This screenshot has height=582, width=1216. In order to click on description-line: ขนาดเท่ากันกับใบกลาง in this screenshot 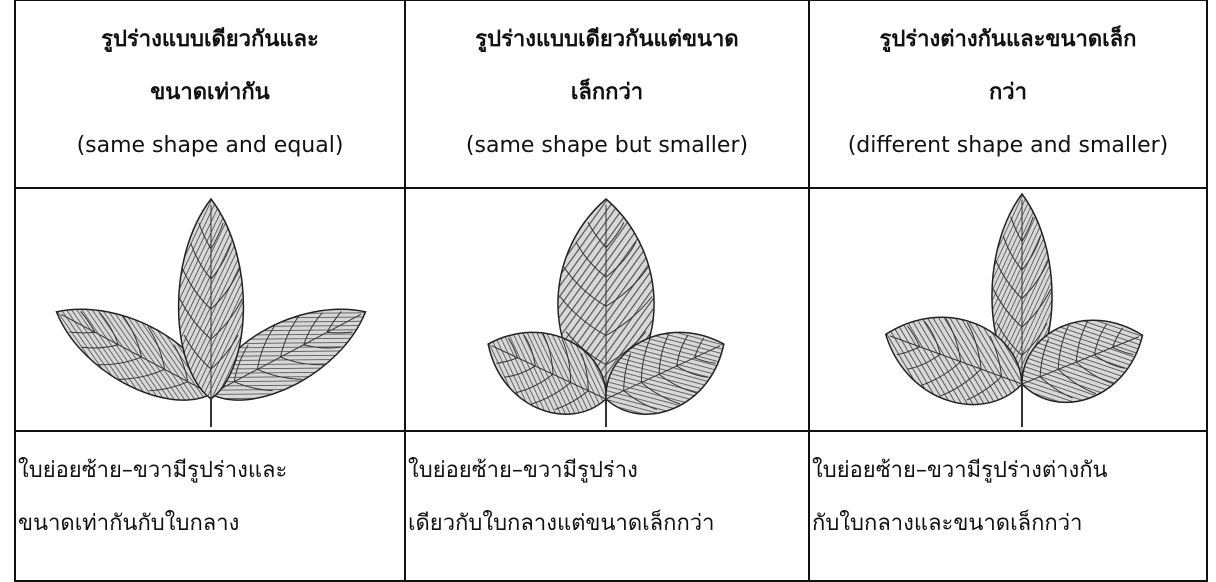, I will do `click(129, 523)`.